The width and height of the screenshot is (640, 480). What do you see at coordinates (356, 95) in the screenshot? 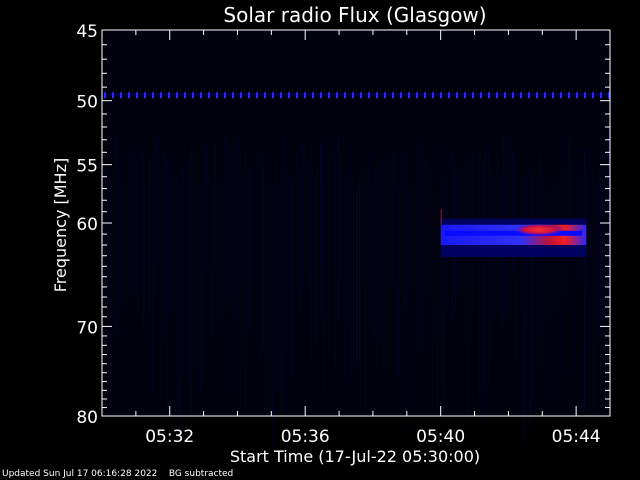
I see `interference-band` at bounding box center [356, 95].